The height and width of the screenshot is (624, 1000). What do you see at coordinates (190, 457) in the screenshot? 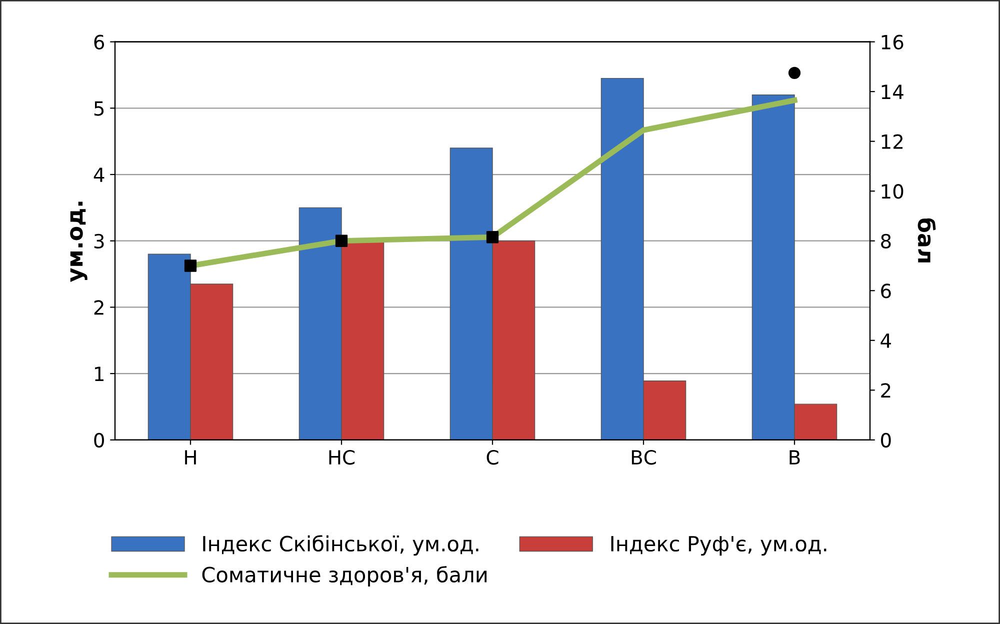
I see `x-tick-label: Н` at bounding box center [190, 457].